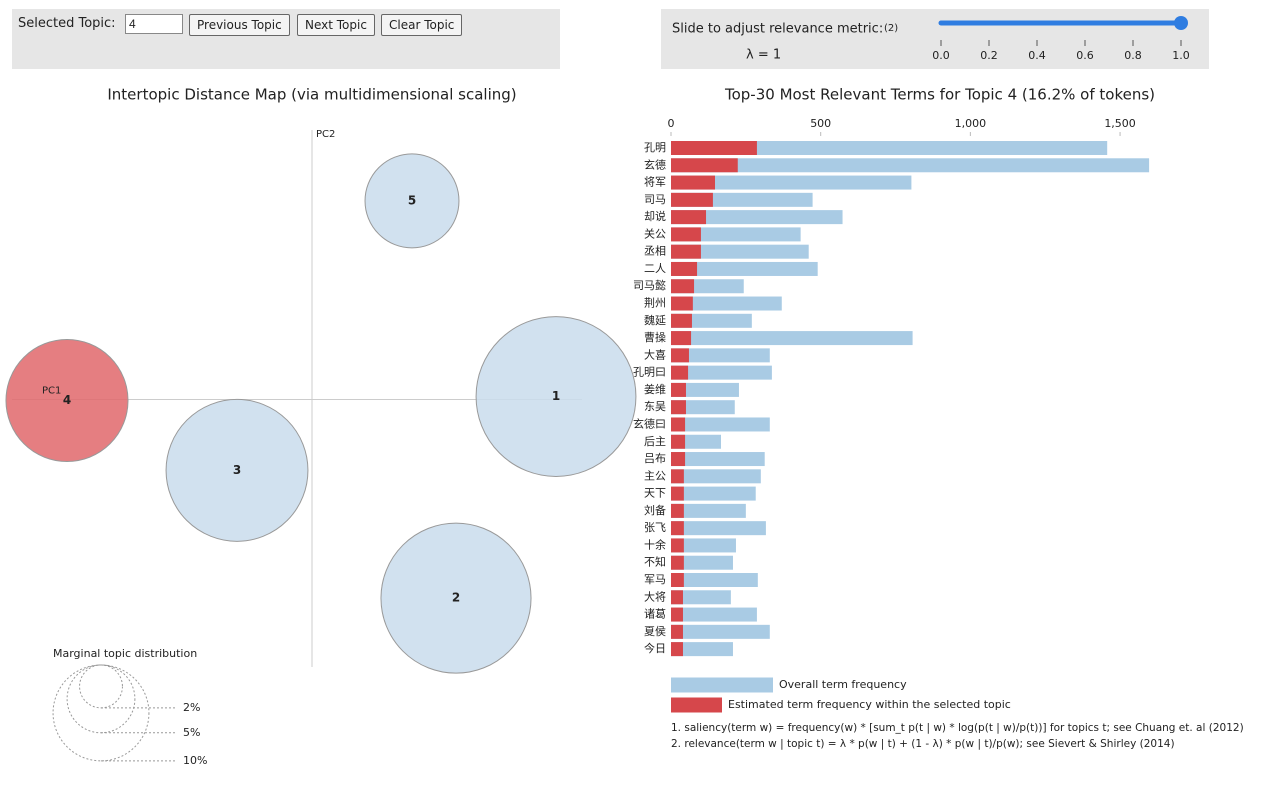 This screenshot has width=1280, height=785. Describe the element at coordinates (655, 268) in the screenshot. I see `term-label: 二人` at that location.